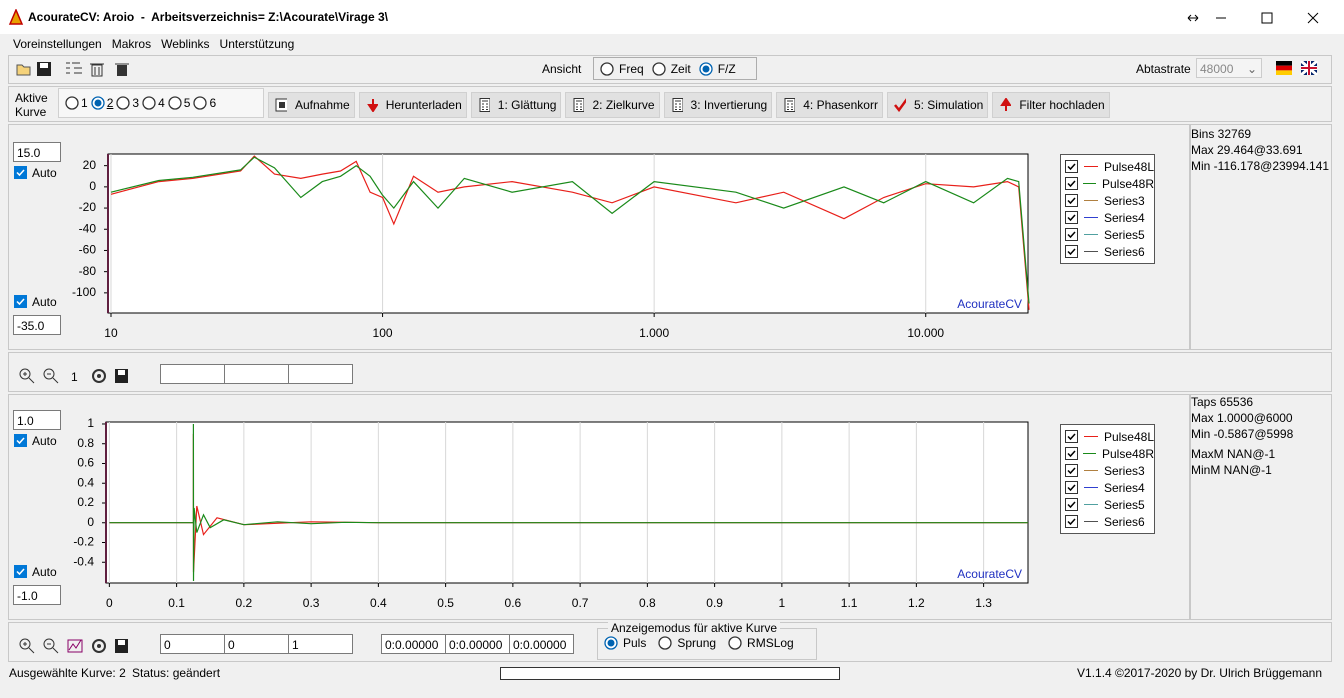  Describe the element at coordinates (718, 105) in the screenshot. I see `action-button: 3: Invertierung` at that location.